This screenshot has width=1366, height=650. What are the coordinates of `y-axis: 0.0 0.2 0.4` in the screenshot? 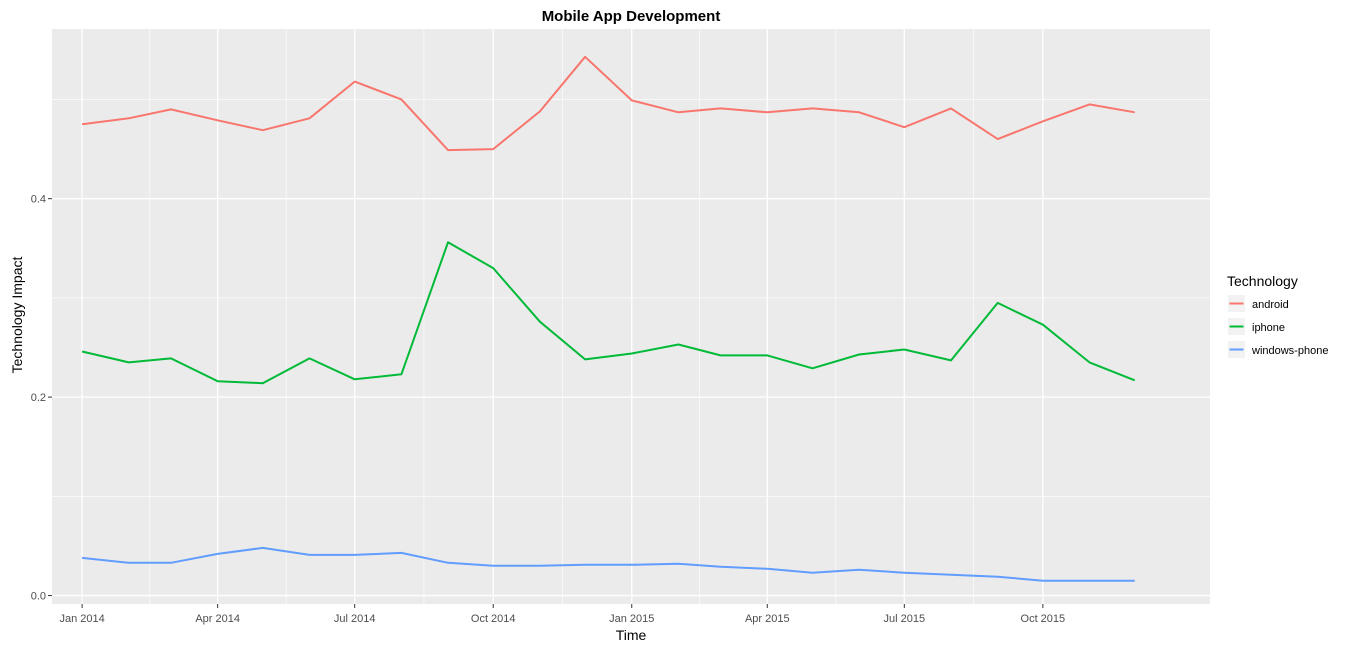 It's located at (41, 398).